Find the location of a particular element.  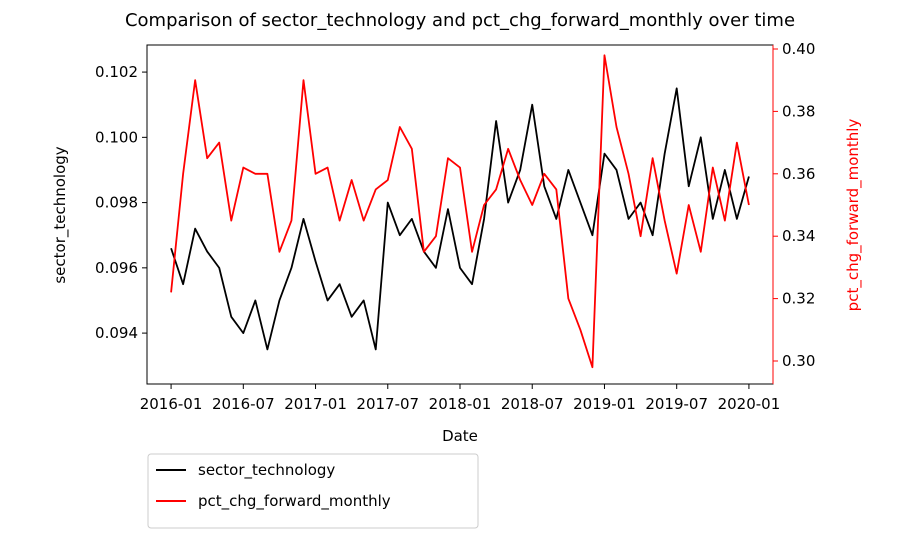

x-axis-label: Date is located at coordinates (460, 436).